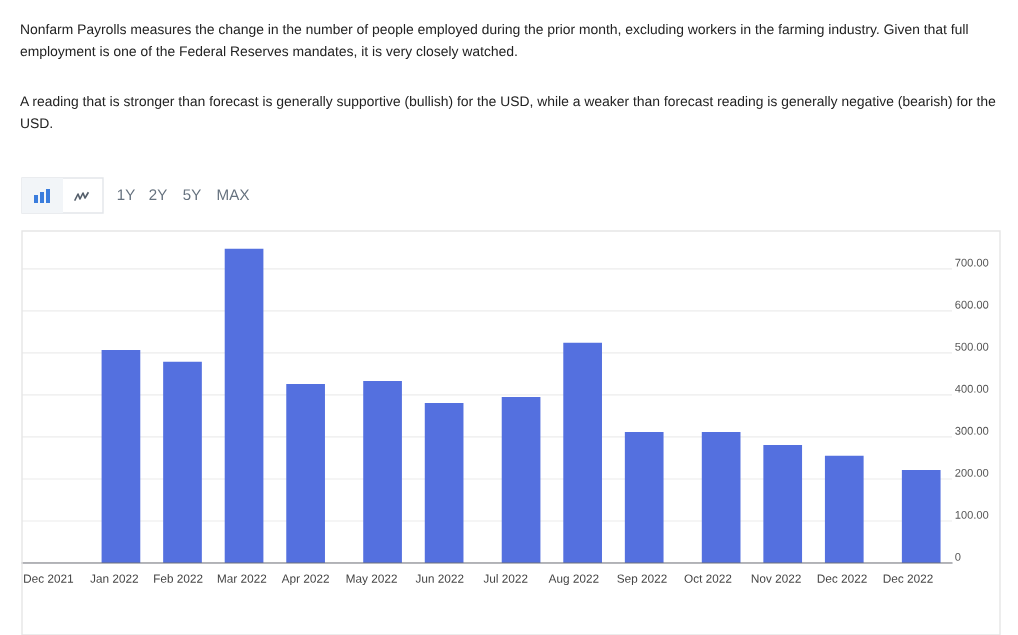 The width and height of the screenshot is (1018, 635). I want to click on text: MAX, so click(233, 194).